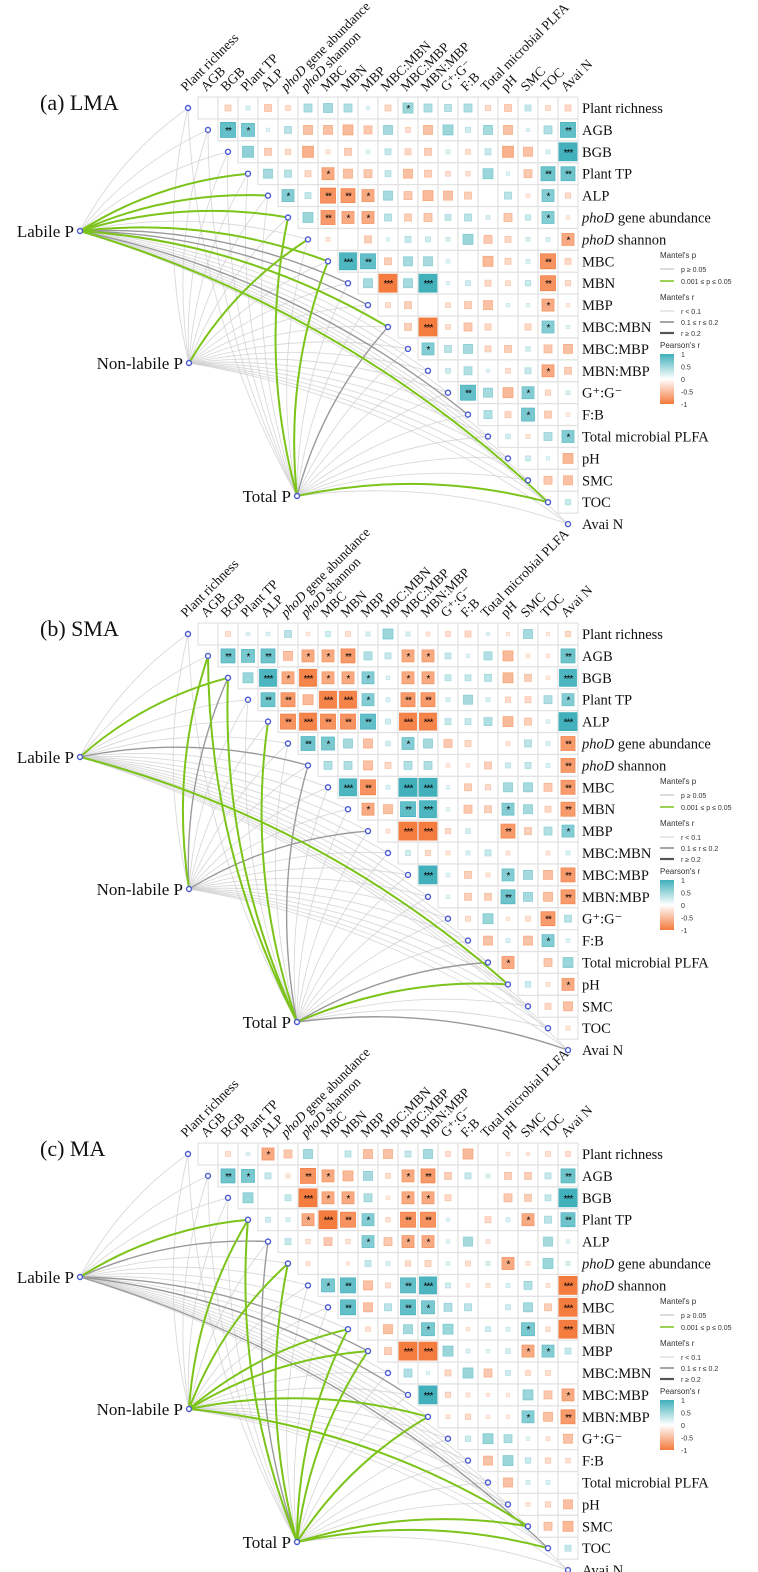 This screenshot has height=1572, width=758. I want to click on row-label: TOC, so click(596, 1029).